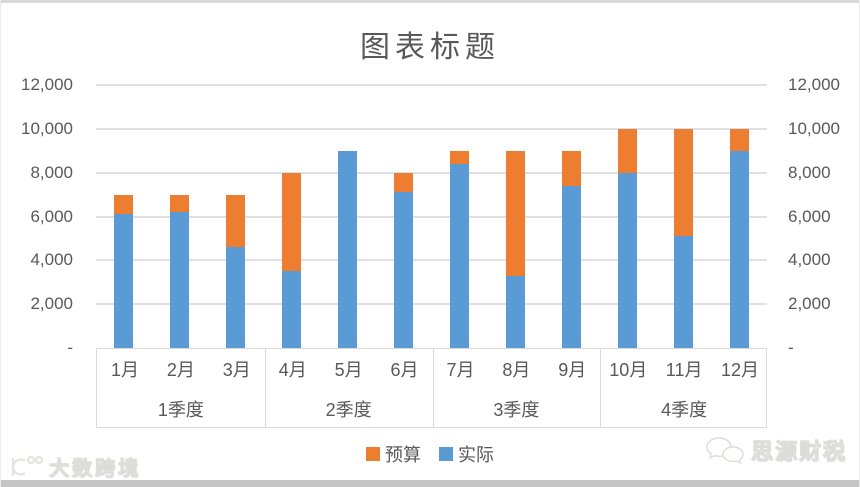 This screenshot has height=487, width=860. I want to click on x-axis-quarter-label: 3季度, so click(516, 410).